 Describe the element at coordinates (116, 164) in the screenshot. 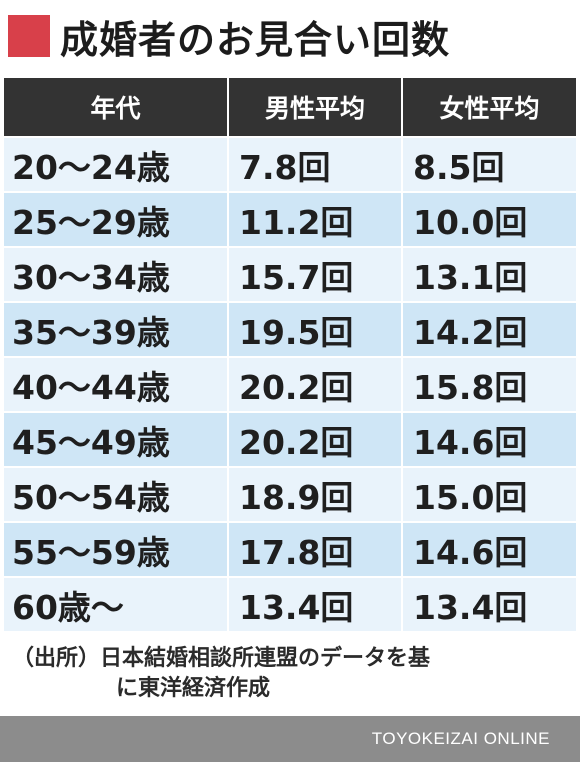

I see `age-cell: 20〜24歳` at that location.